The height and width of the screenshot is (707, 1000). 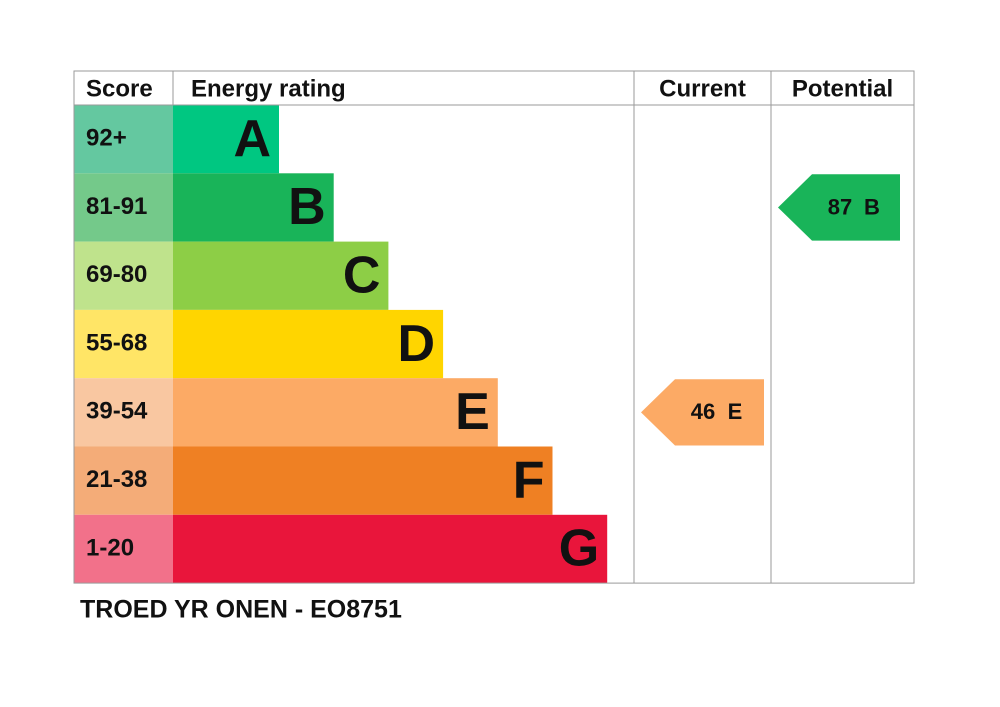 I want to click on score-range: 92+, so click(x=106, y=137).